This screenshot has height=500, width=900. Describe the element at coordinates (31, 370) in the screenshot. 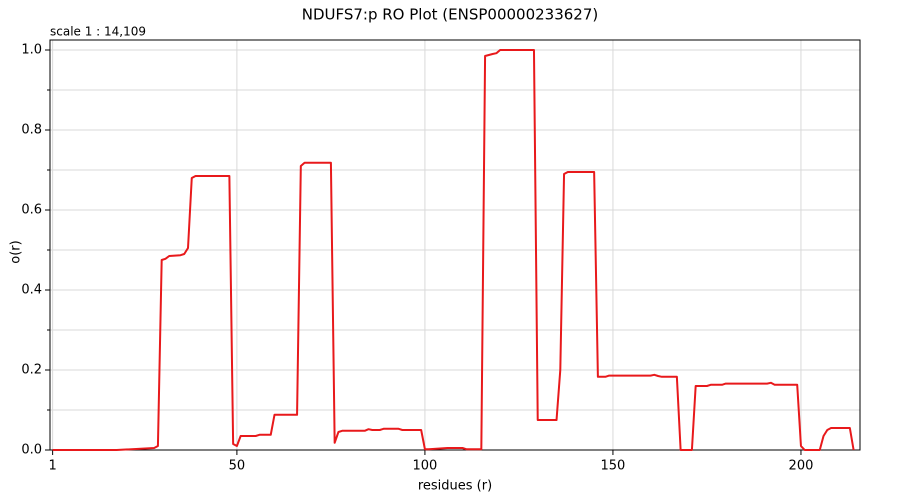

I see `y-tick-label: 0.2` at that location.